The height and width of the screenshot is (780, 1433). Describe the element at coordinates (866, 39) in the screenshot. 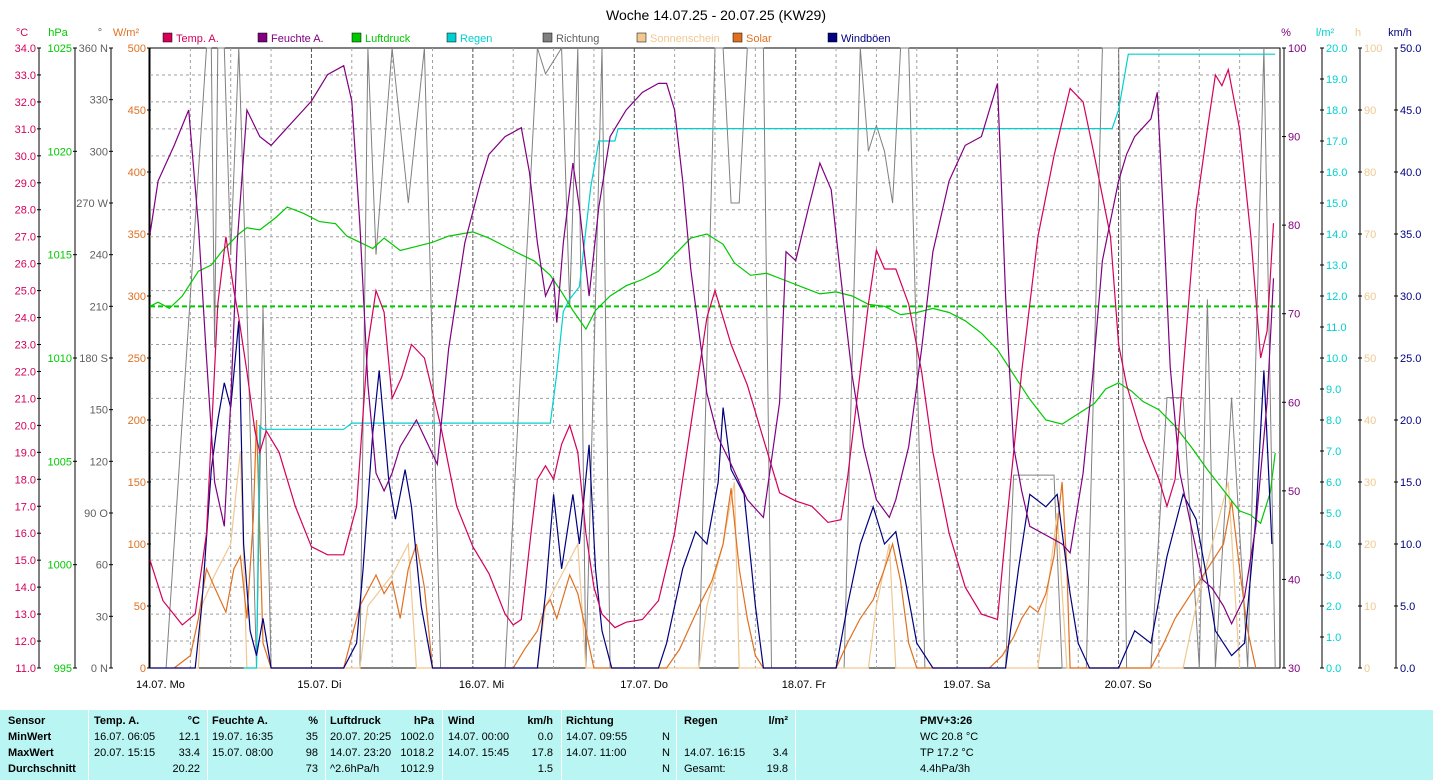

I see `legend-label: Windböen` at that location.